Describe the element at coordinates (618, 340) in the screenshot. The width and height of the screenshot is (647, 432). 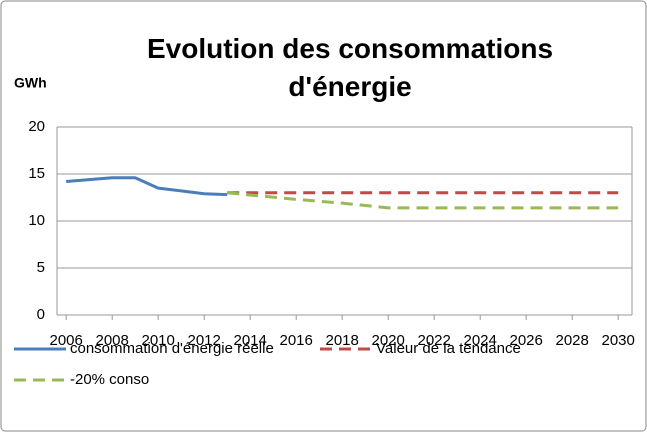
I see `x-tick-label: 2030` at that location.